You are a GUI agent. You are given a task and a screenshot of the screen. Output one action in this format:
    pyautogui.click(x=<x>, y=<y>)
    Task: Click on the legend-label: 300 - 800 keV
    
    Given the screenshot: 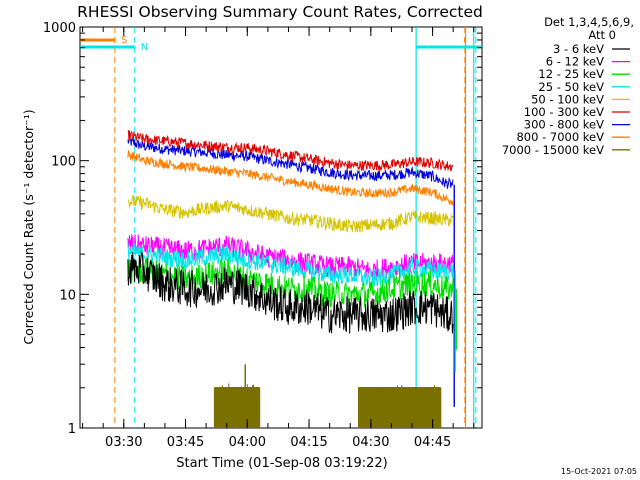 What is the action you would take?
    pyautogui.click(x=564, y=125)
    